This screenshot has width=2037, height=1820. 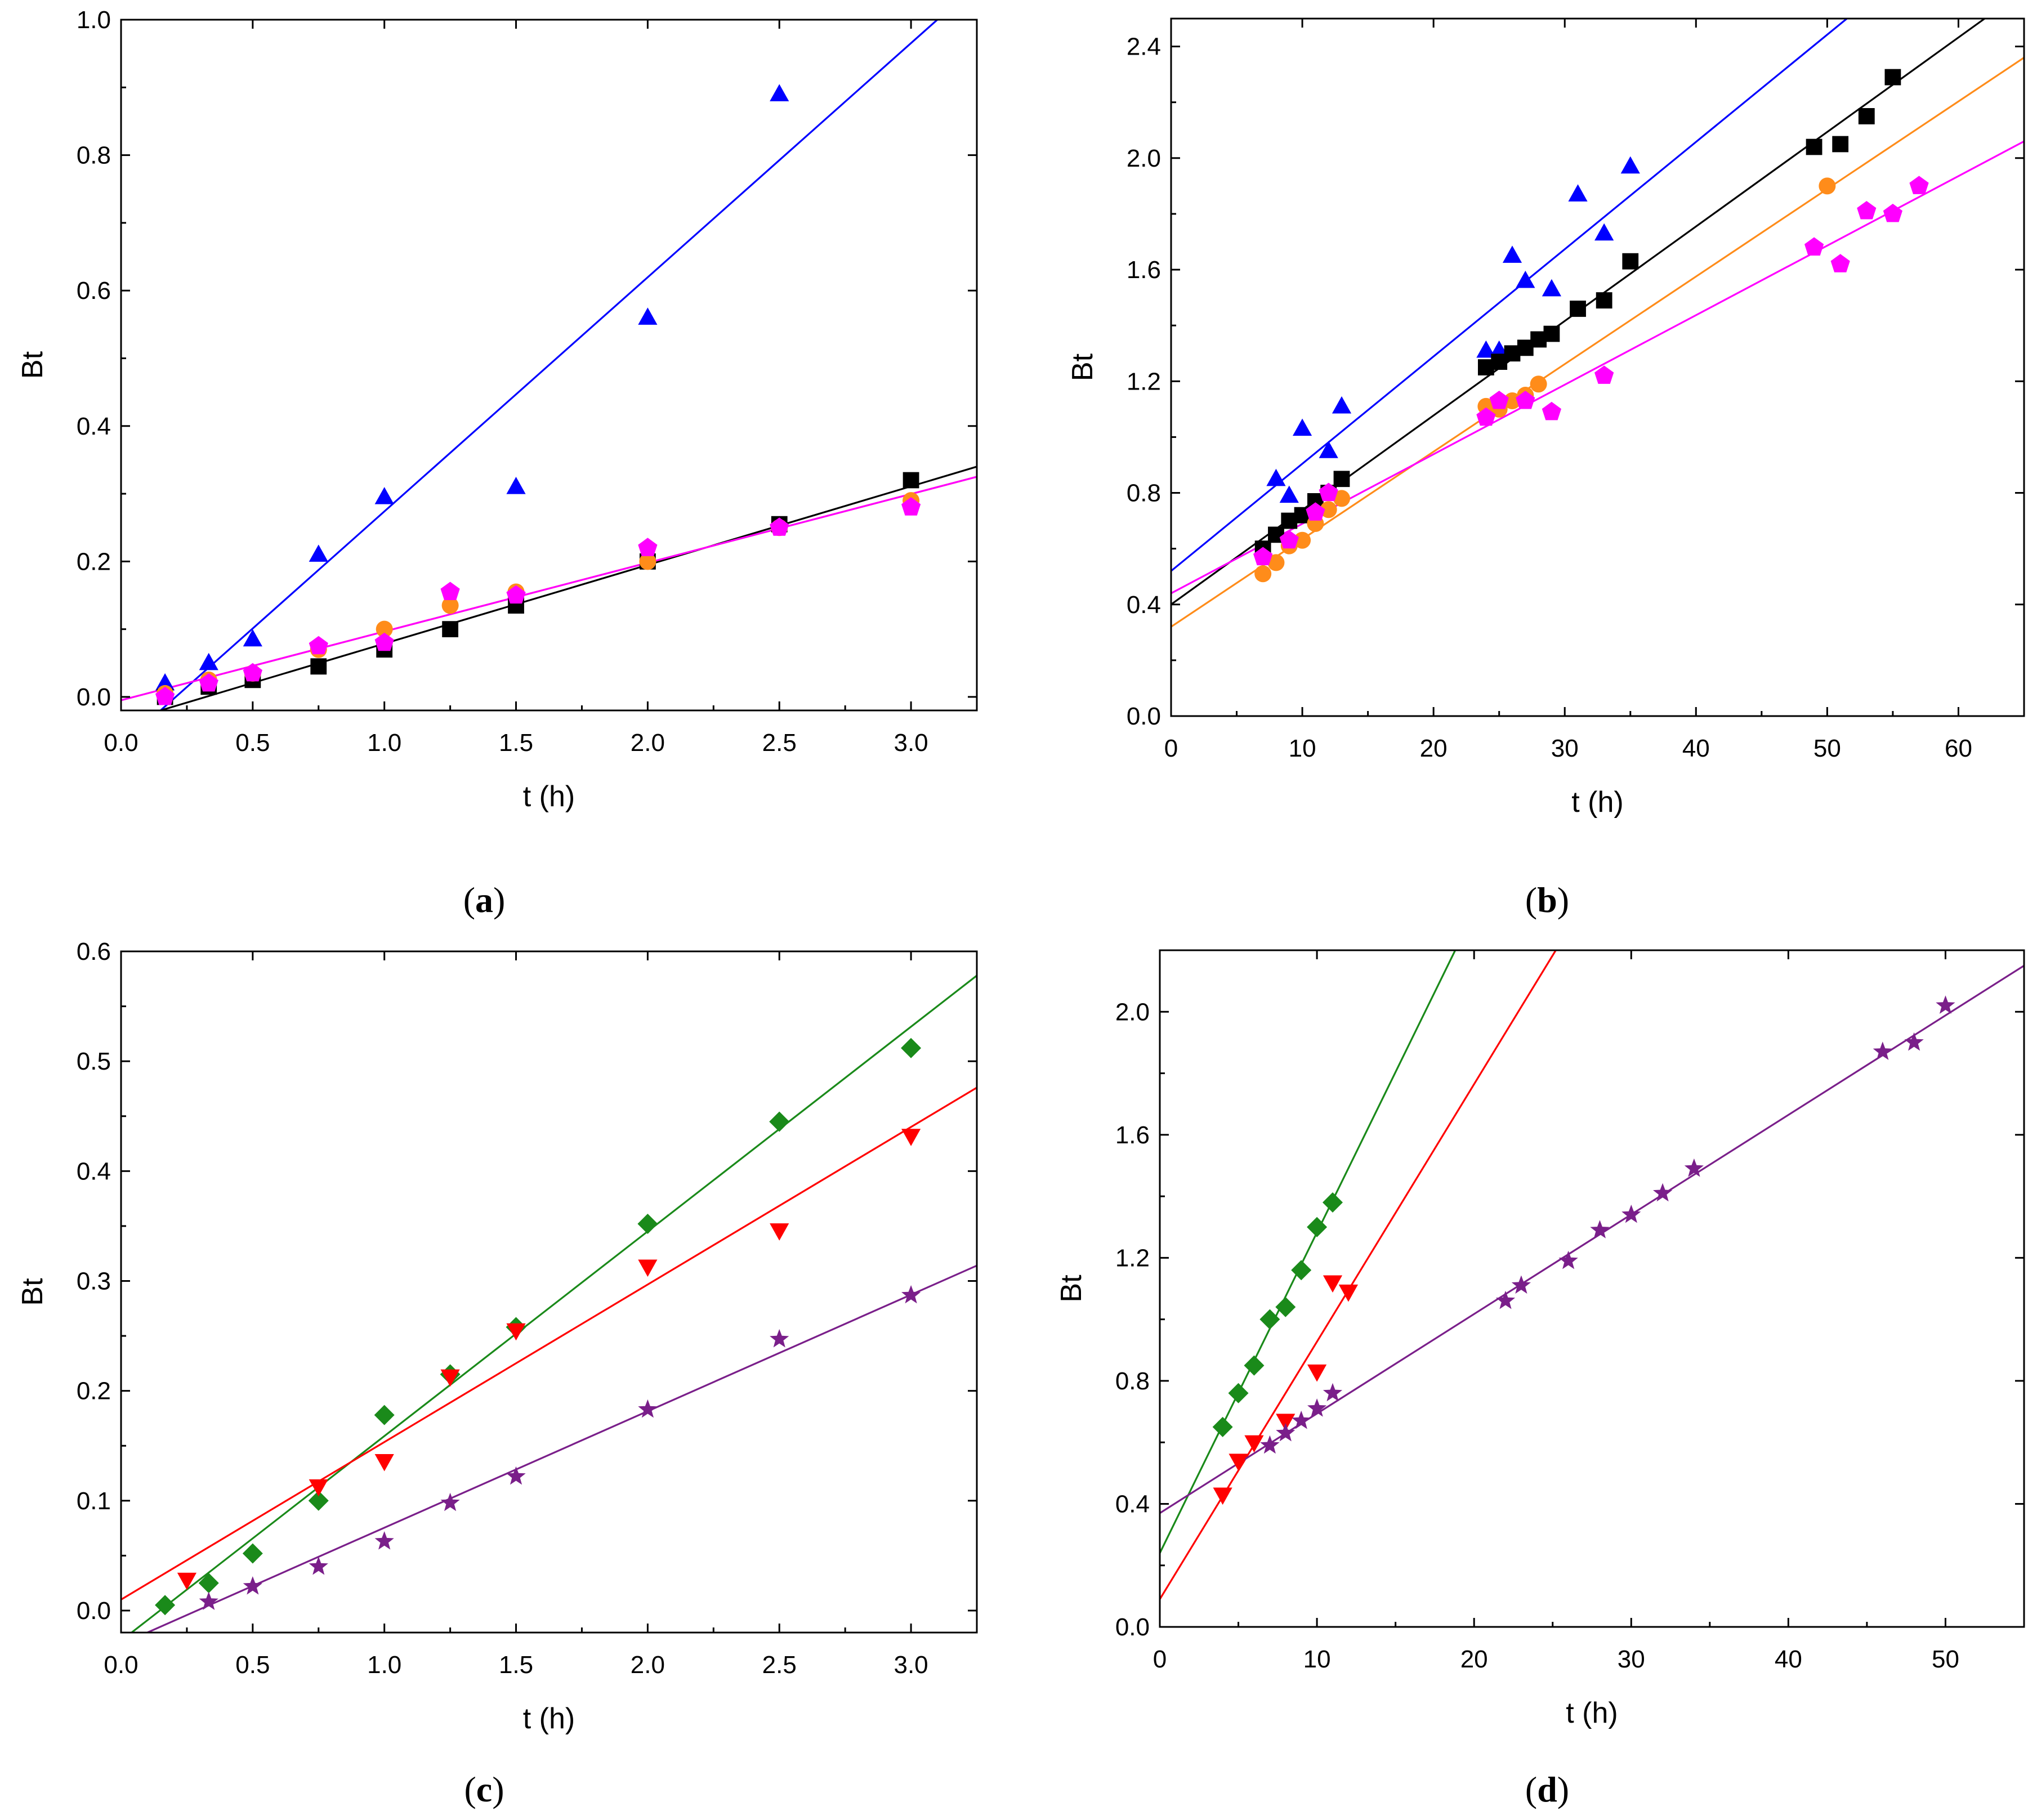 What do you see at coordinates (1827, 748) in the screenshot?
I see `x-tick-label-b-5: 50` at bounding box center [1827, 748].